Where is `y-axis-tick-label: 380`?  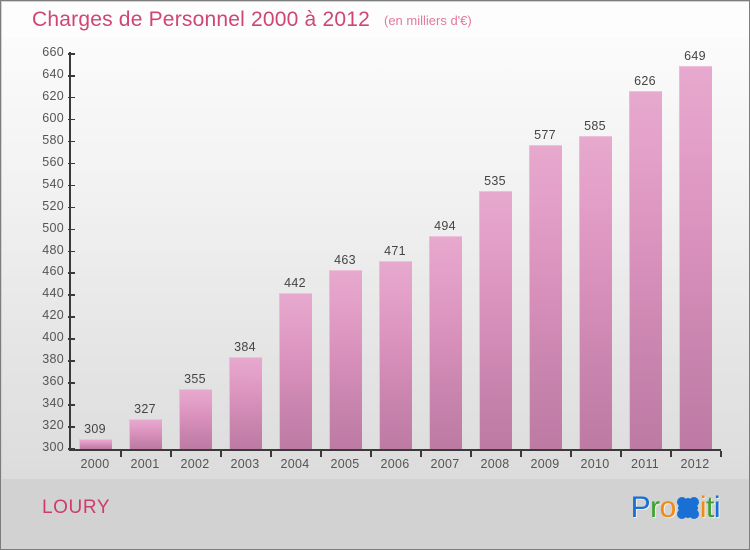
y-axis-tick-label: 380 is located at coordinates (53, 359).